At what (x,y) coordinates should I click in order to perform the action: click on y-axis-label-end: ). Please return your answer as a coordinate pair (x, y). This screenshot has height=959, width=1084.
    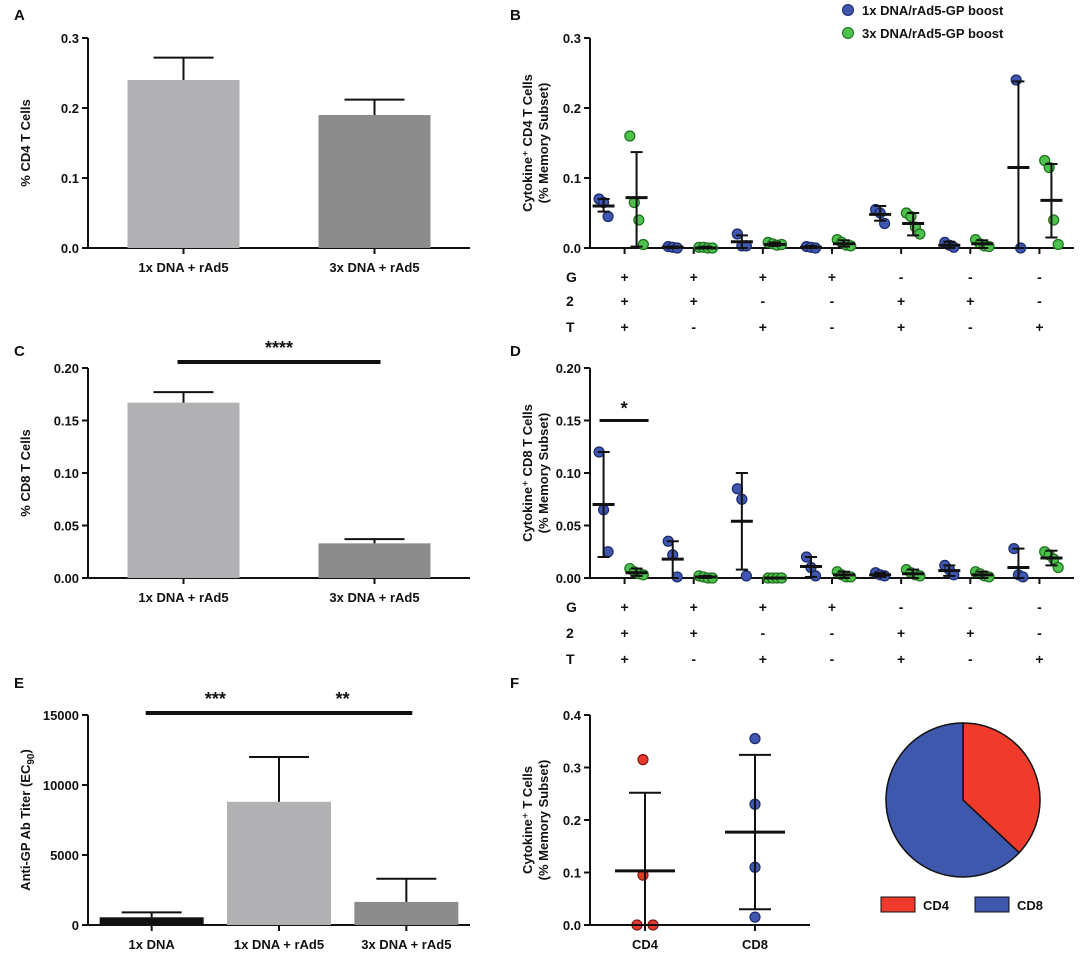
    Looking at the image, I should click on (25, 751).